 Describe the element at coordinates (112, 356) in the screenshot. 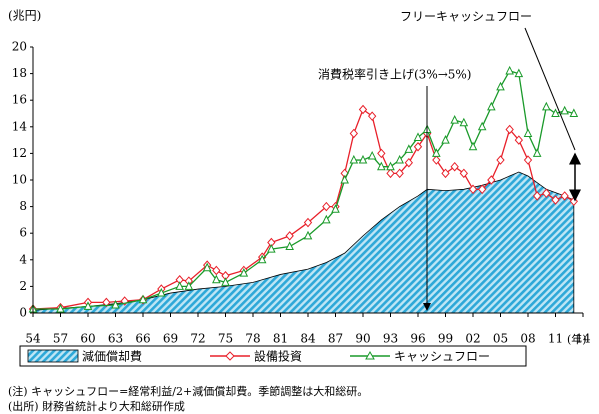

I see `legend-label: 減価償却費` at that location.